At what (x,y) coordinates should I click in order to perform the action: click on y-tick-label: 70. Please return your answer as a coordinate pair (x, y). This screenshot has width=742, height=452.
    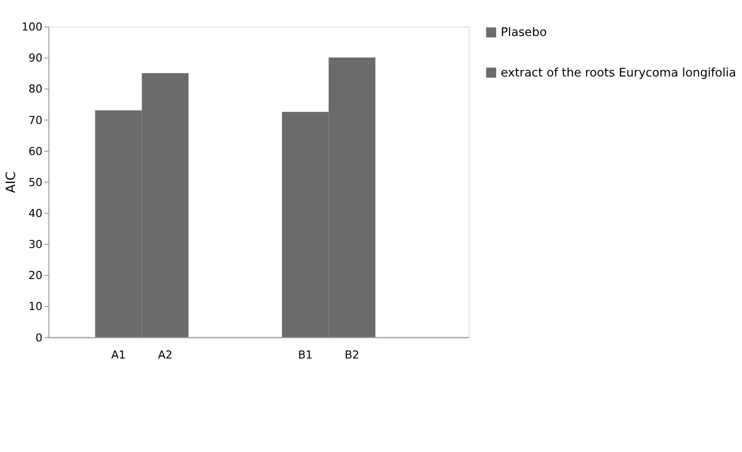
    Looking at the image, I should click on (35, 120).